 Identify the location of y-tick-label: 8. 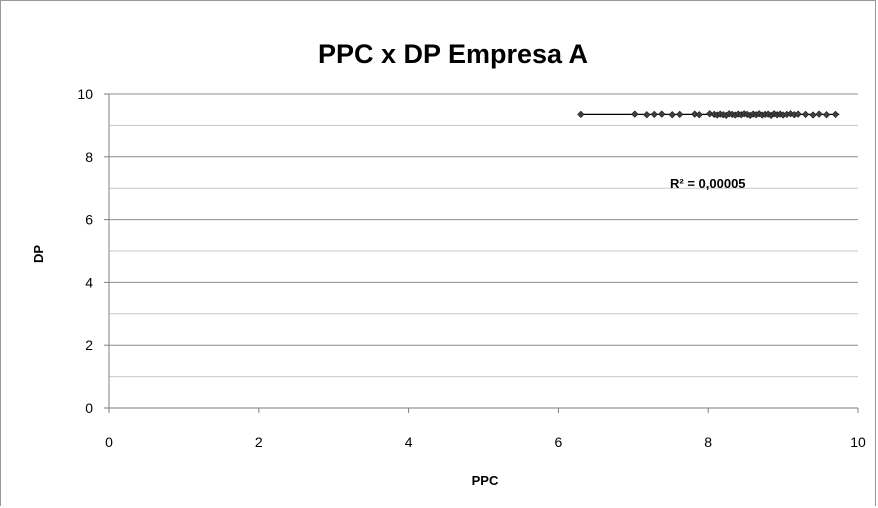
(89, 157).